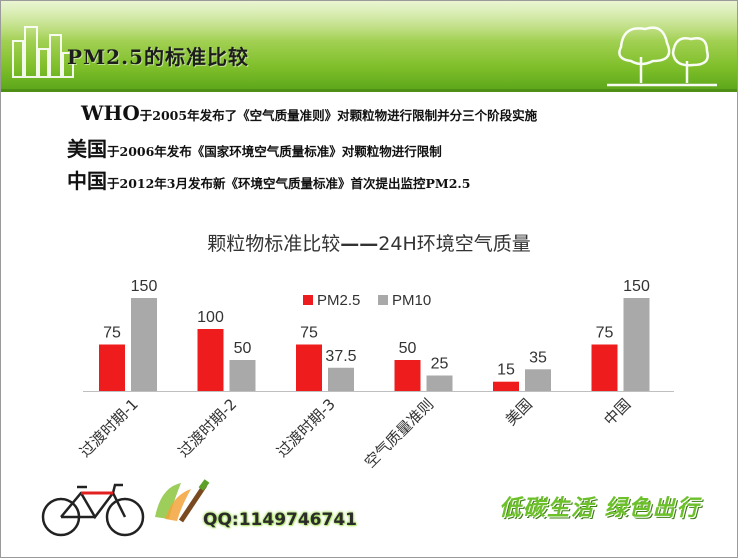 This screenshot has height=558, width=738. What do you see at coordinates (454, 244) in the screenshot?
I see `chart-title-suffix: 24H环境空气质量` at bounding box center [454, 244].